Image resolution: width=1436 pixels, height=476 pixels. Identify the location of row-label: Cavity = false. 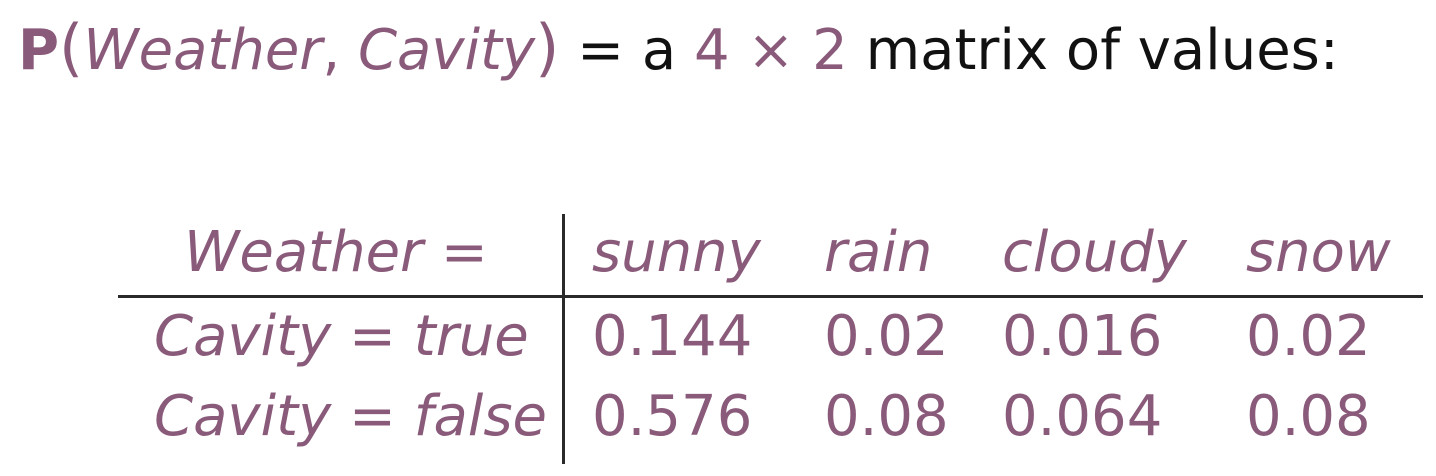
(350, 416).